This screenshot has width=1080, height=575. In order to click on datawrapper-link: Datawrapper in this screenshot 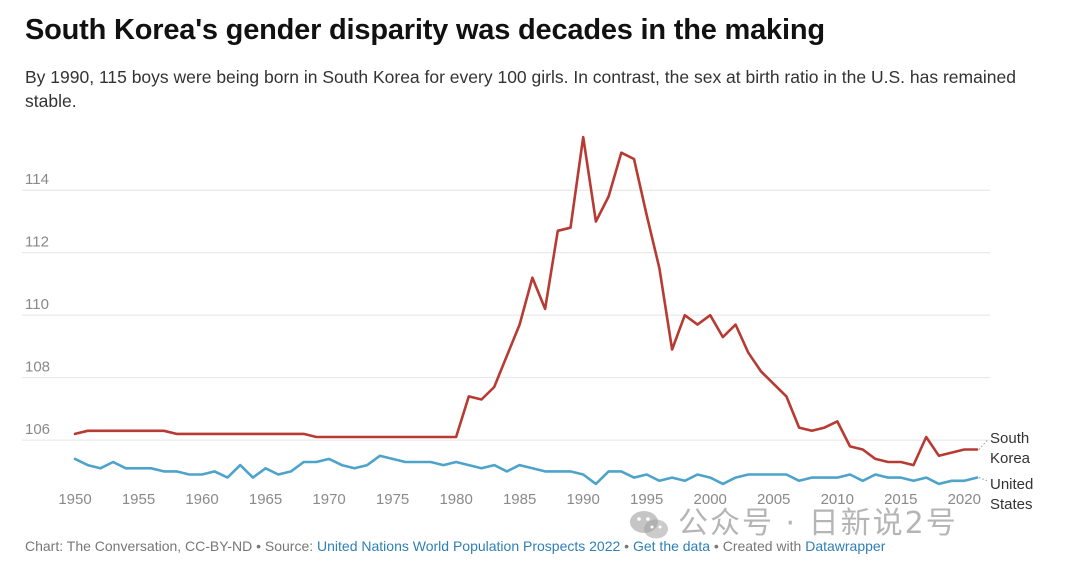, I will do `click(845, 546)`.